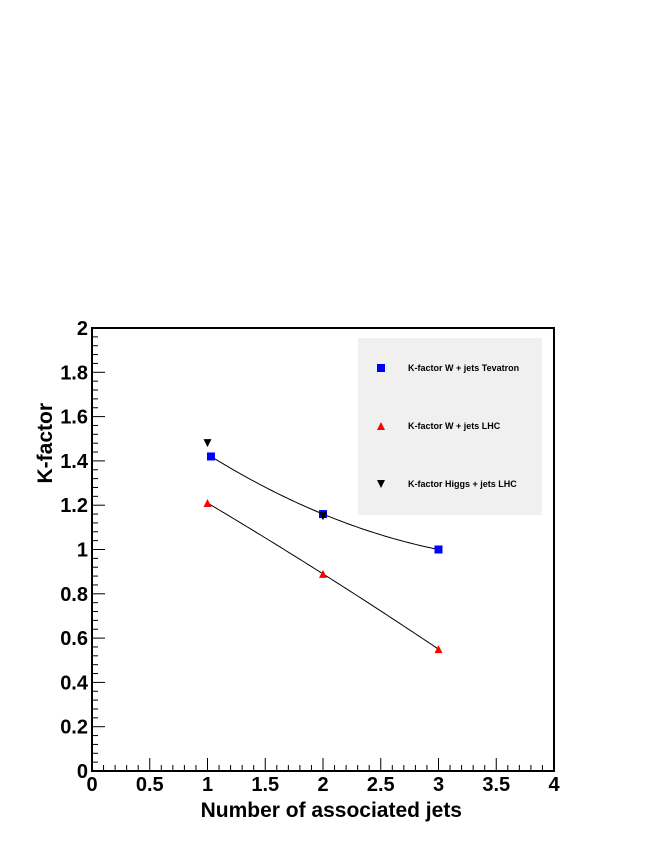  Describe the element at coordinates (381, 785) in the screenshot. I see `x-tick-label: 2.5` at that location.